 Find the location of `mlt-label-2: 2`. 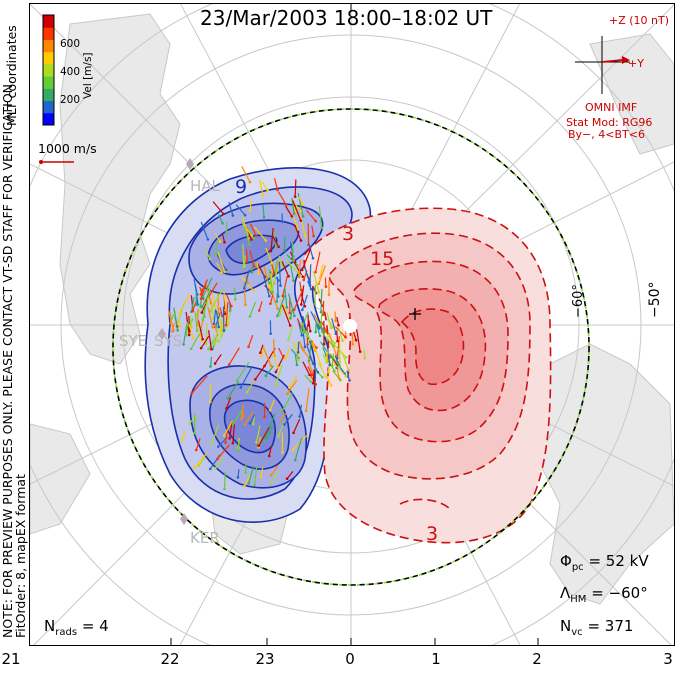

mlt-label-2: 2 is located at coordinates (537, 659).